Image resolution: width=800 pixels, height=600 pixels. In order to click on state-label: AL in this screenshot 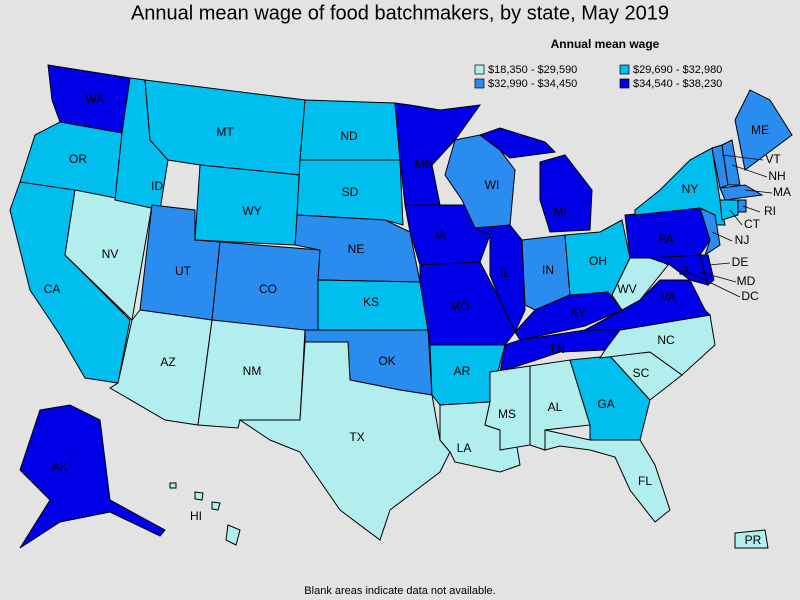, I will do `click(555, 407)`.